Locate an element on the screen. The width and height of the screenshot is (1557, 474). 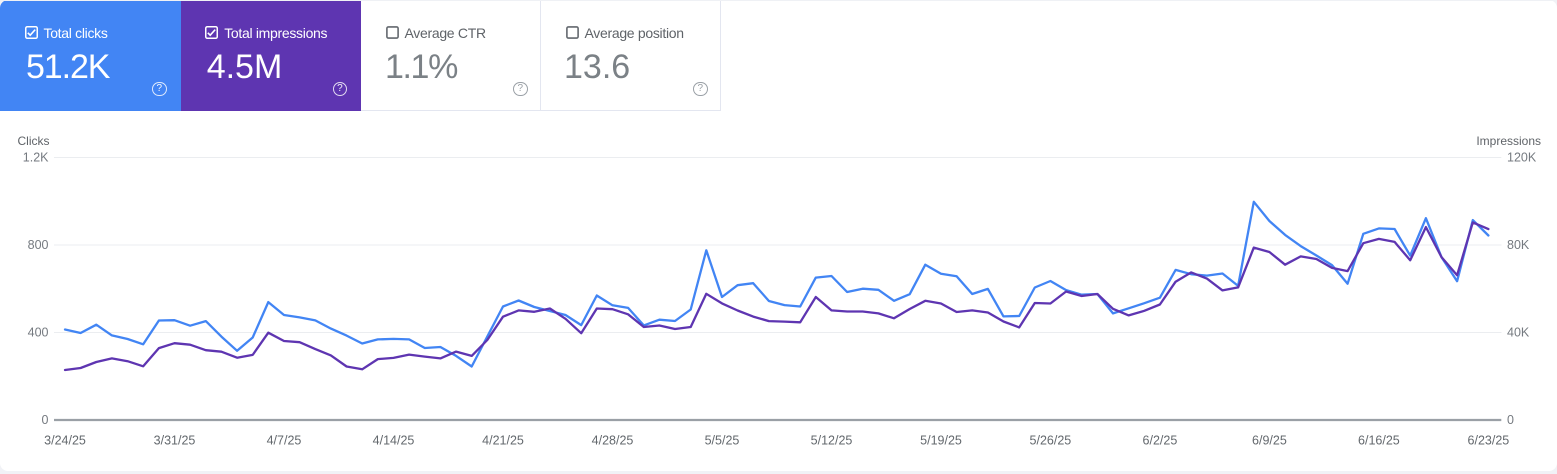
svg-text: 40K is located at coordinates (1518, 333).